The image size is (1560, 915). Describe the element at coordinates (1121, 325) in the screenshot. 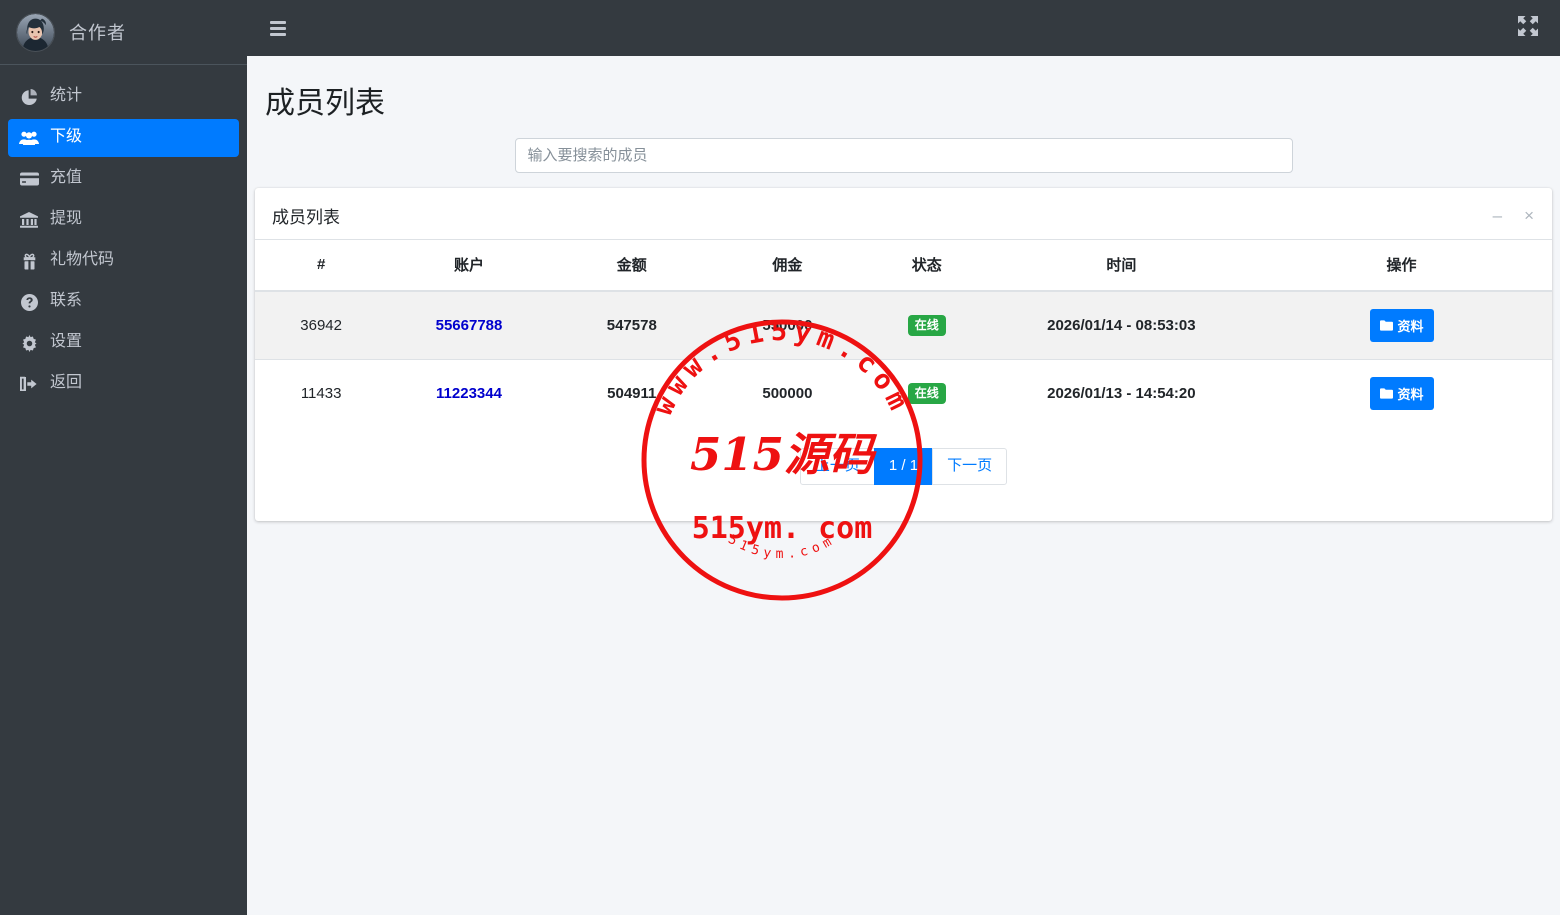

I see `cell-time: 2026/01/14 - 08:53:03` at that location.